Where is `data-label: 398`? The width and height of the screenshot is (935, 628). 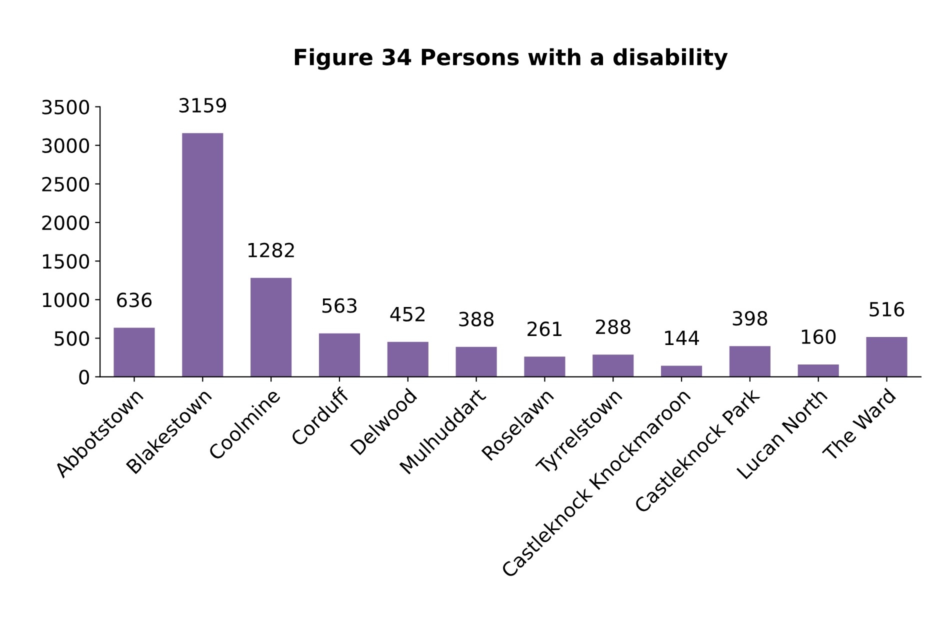
data-label: 398 is located at coordinates (750, 318).